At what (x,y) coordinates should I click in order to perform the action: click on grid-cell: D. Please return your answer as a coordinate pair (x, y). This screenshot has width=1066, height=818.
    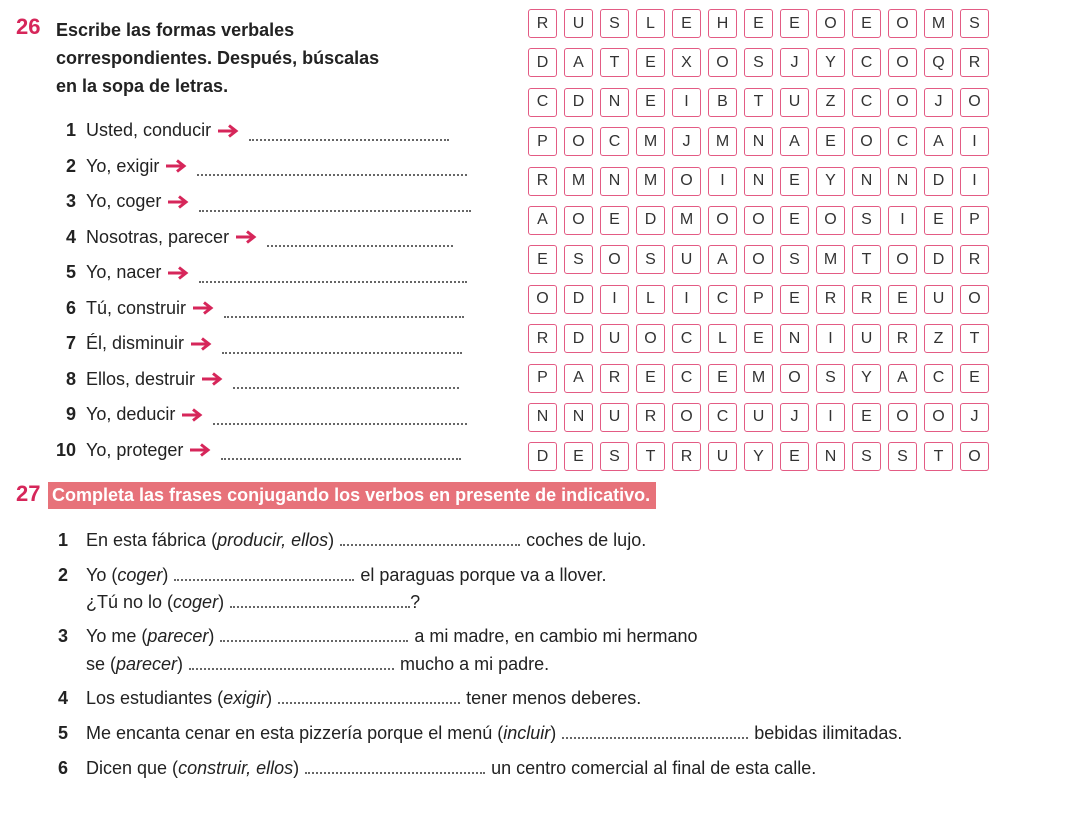
    Looking at the image, I should click on (578, 339).